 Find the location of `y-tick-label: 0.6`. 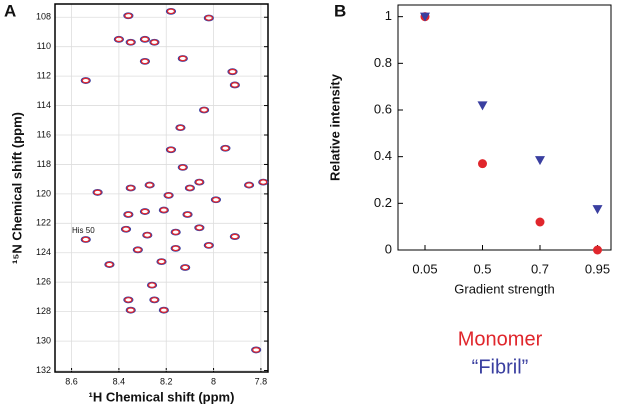

y-tick-label: 0.6 is located at coordinates (383, 108).